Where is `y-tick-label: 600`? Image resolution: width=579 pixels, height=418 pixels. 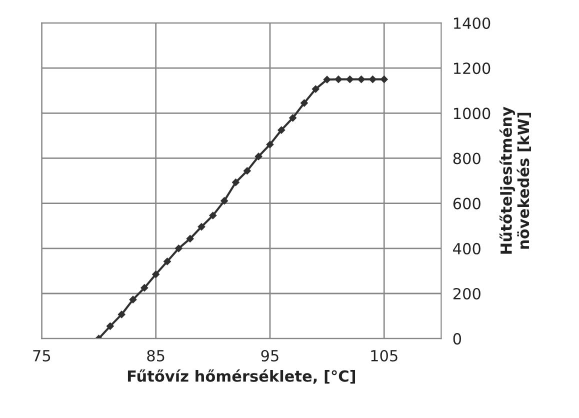 y-tick-label: 600 is located at coordinates (466, 204).